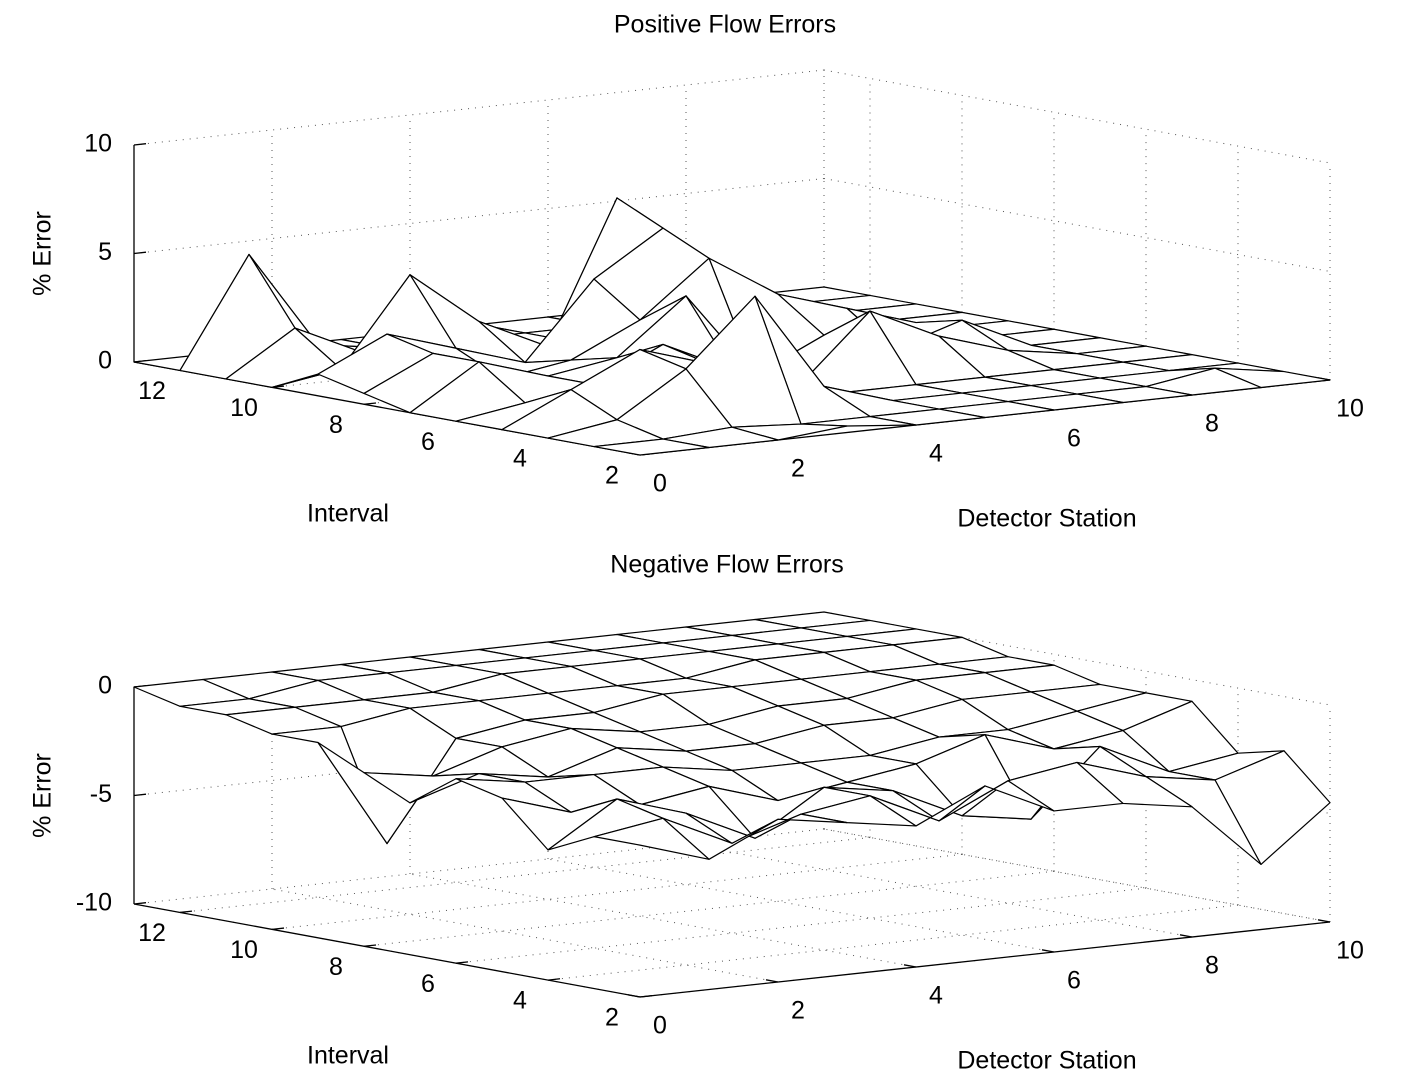  I want to click on z-tick-label: 5, so click(105, 252).